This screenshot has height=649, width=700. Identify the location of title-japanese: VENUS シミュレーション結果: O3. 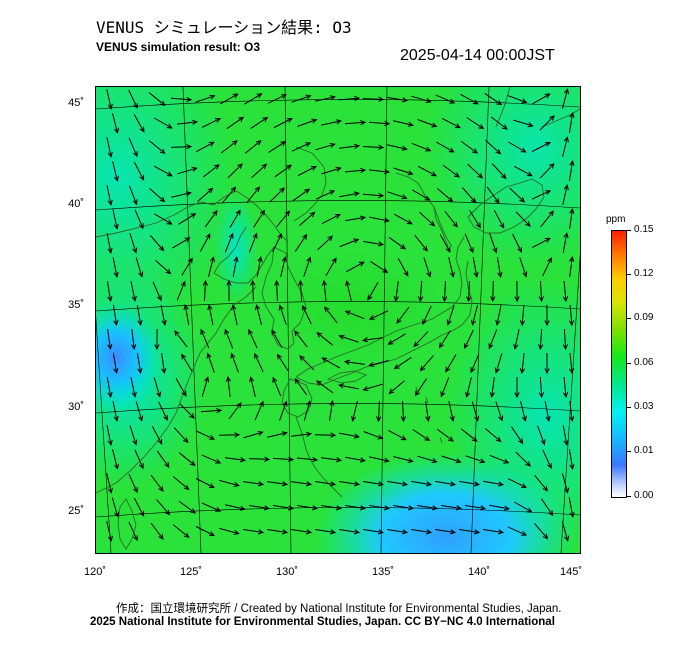
(224, 27).